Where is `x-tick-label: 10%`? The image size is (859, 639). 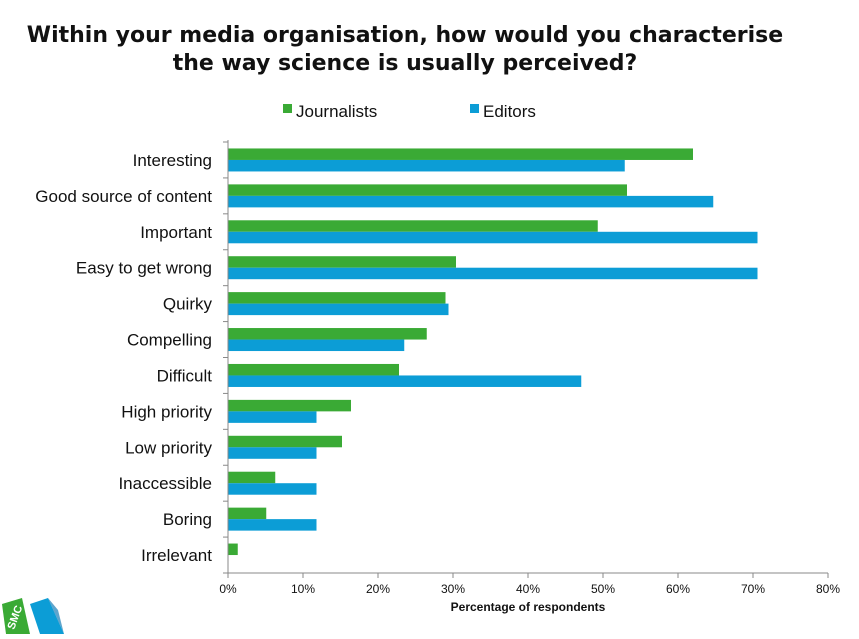 x-tick-label: 10% is located at coordinates (303, 589).